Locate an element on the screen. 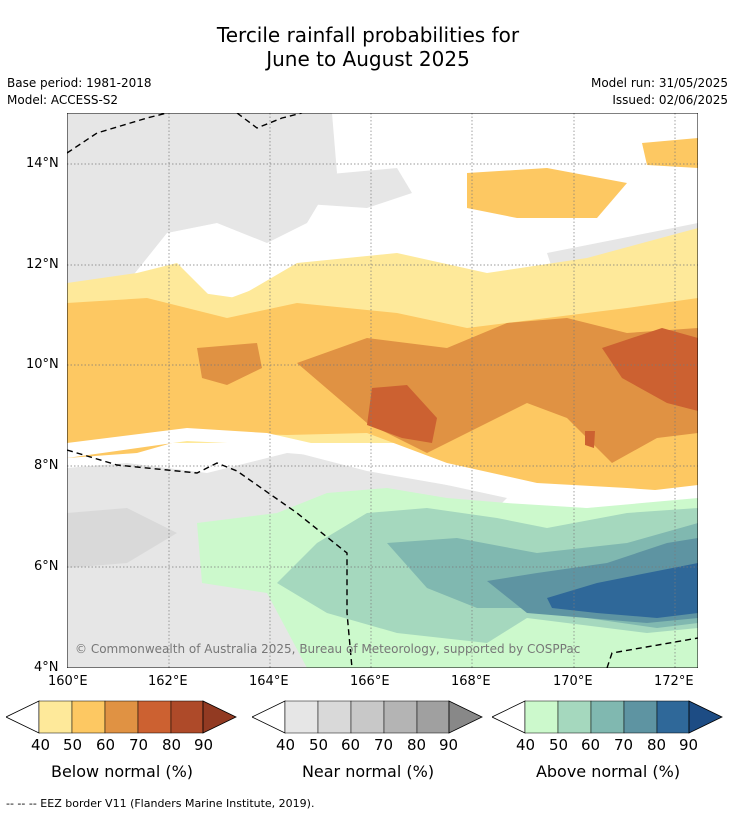  model-name: Model: ACCESS-S2 is located at coordinates (63, 100).